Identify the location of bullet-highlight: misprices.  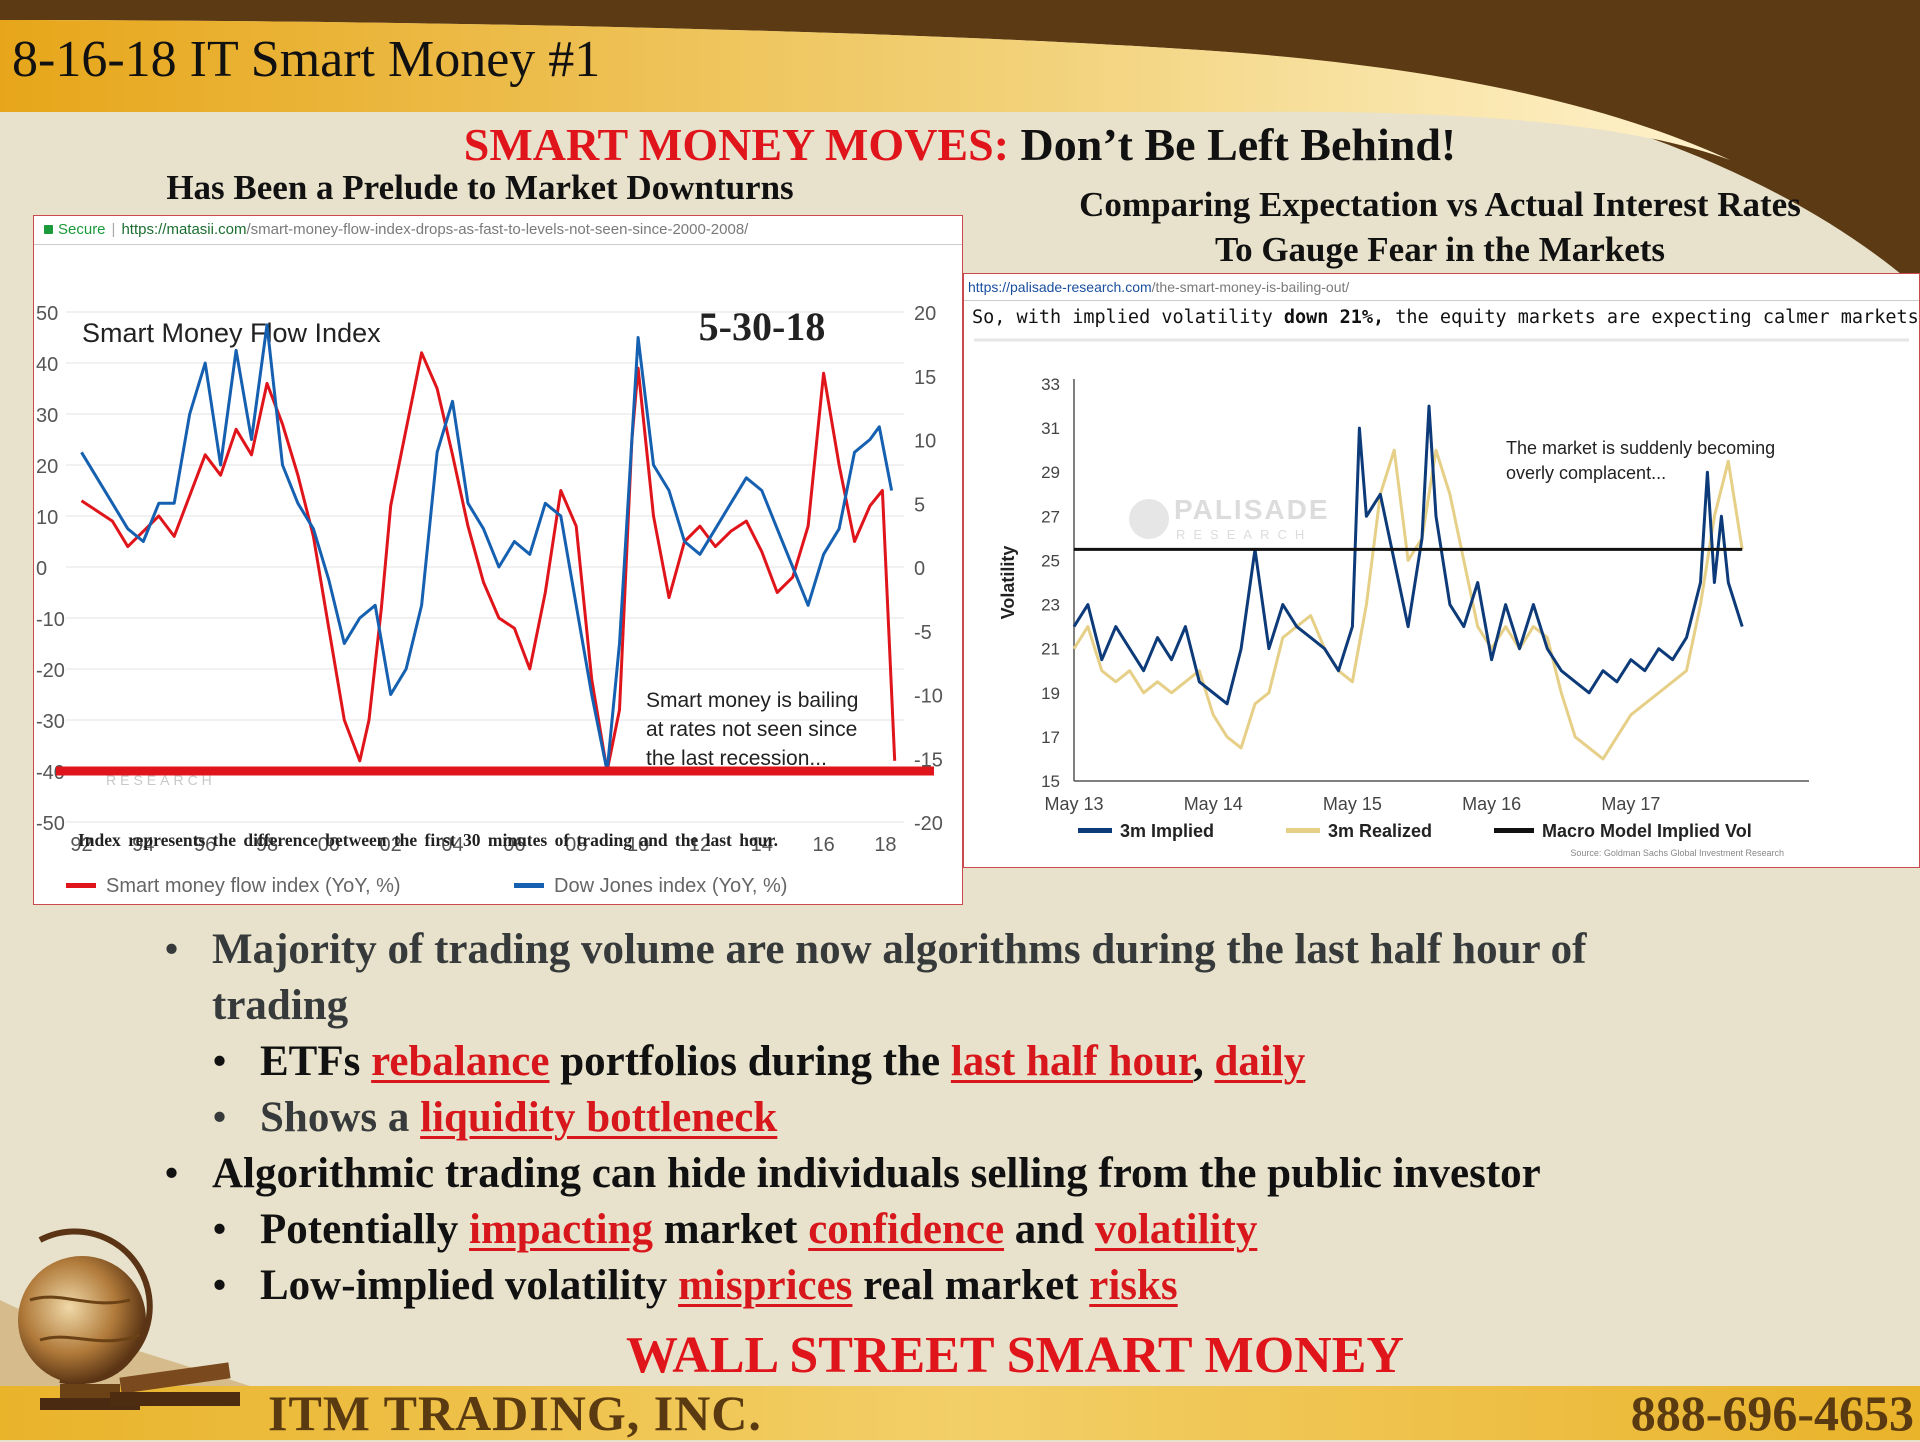
(765, 1285).